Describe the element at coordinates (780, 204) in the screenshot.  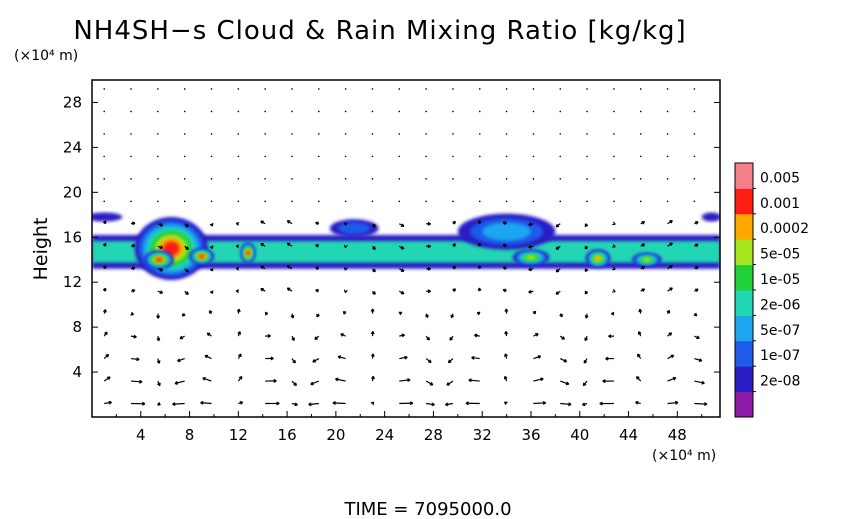
I see `colorbar-label: 0.001` at that location.